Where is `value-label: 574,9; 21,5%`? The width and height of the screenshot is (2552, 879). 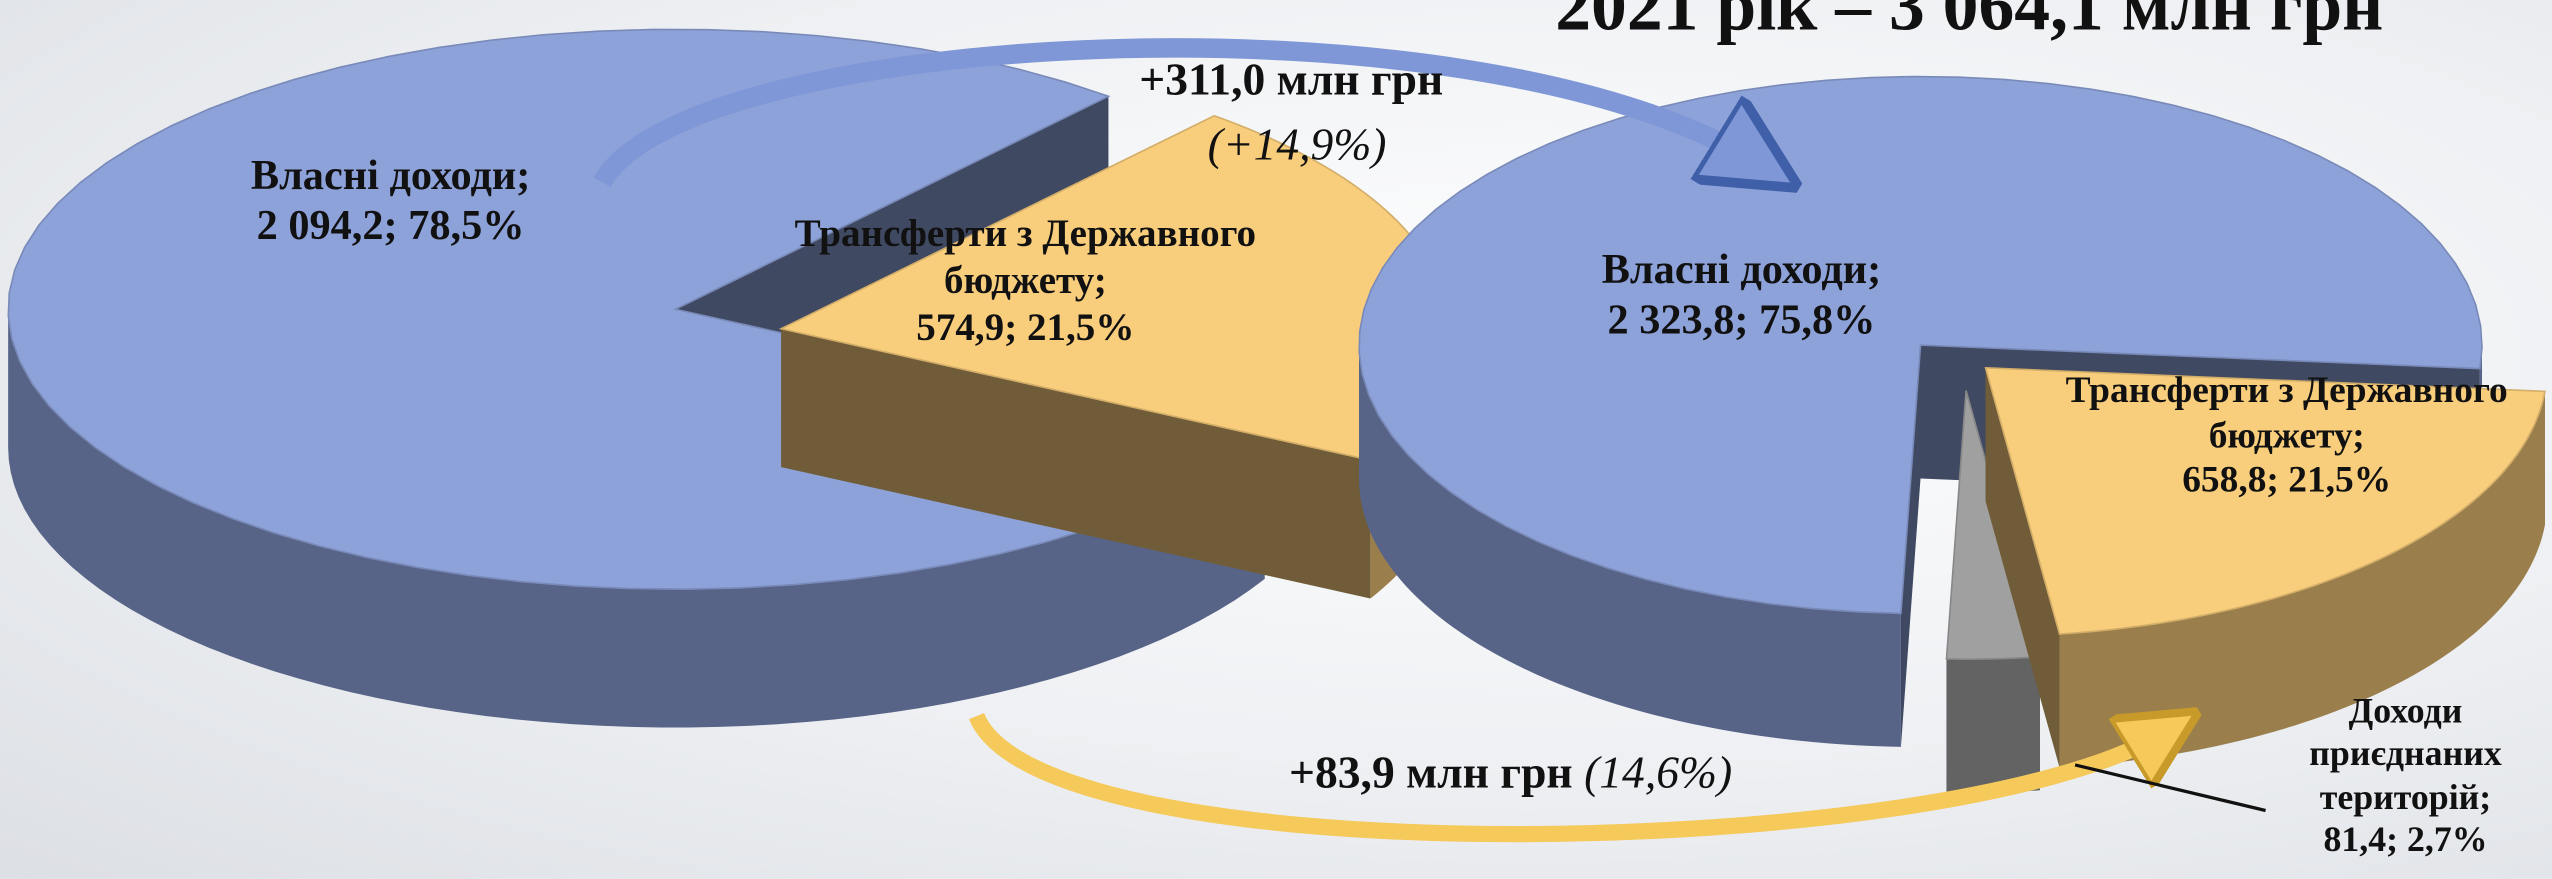 value-label: 574,9; 21,5% is located at coordinates (1025, 328).